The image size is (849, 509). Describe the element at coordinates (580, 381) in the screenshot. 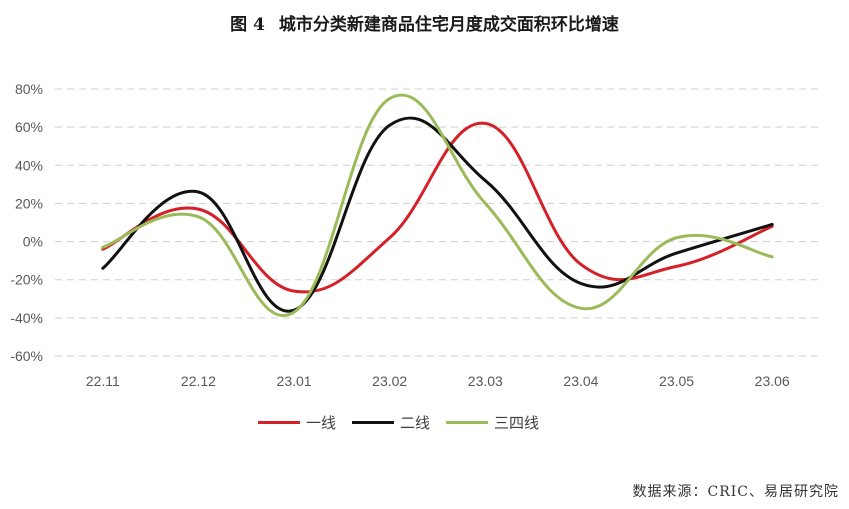

I see `x-tick-label: 23.04` at that location.